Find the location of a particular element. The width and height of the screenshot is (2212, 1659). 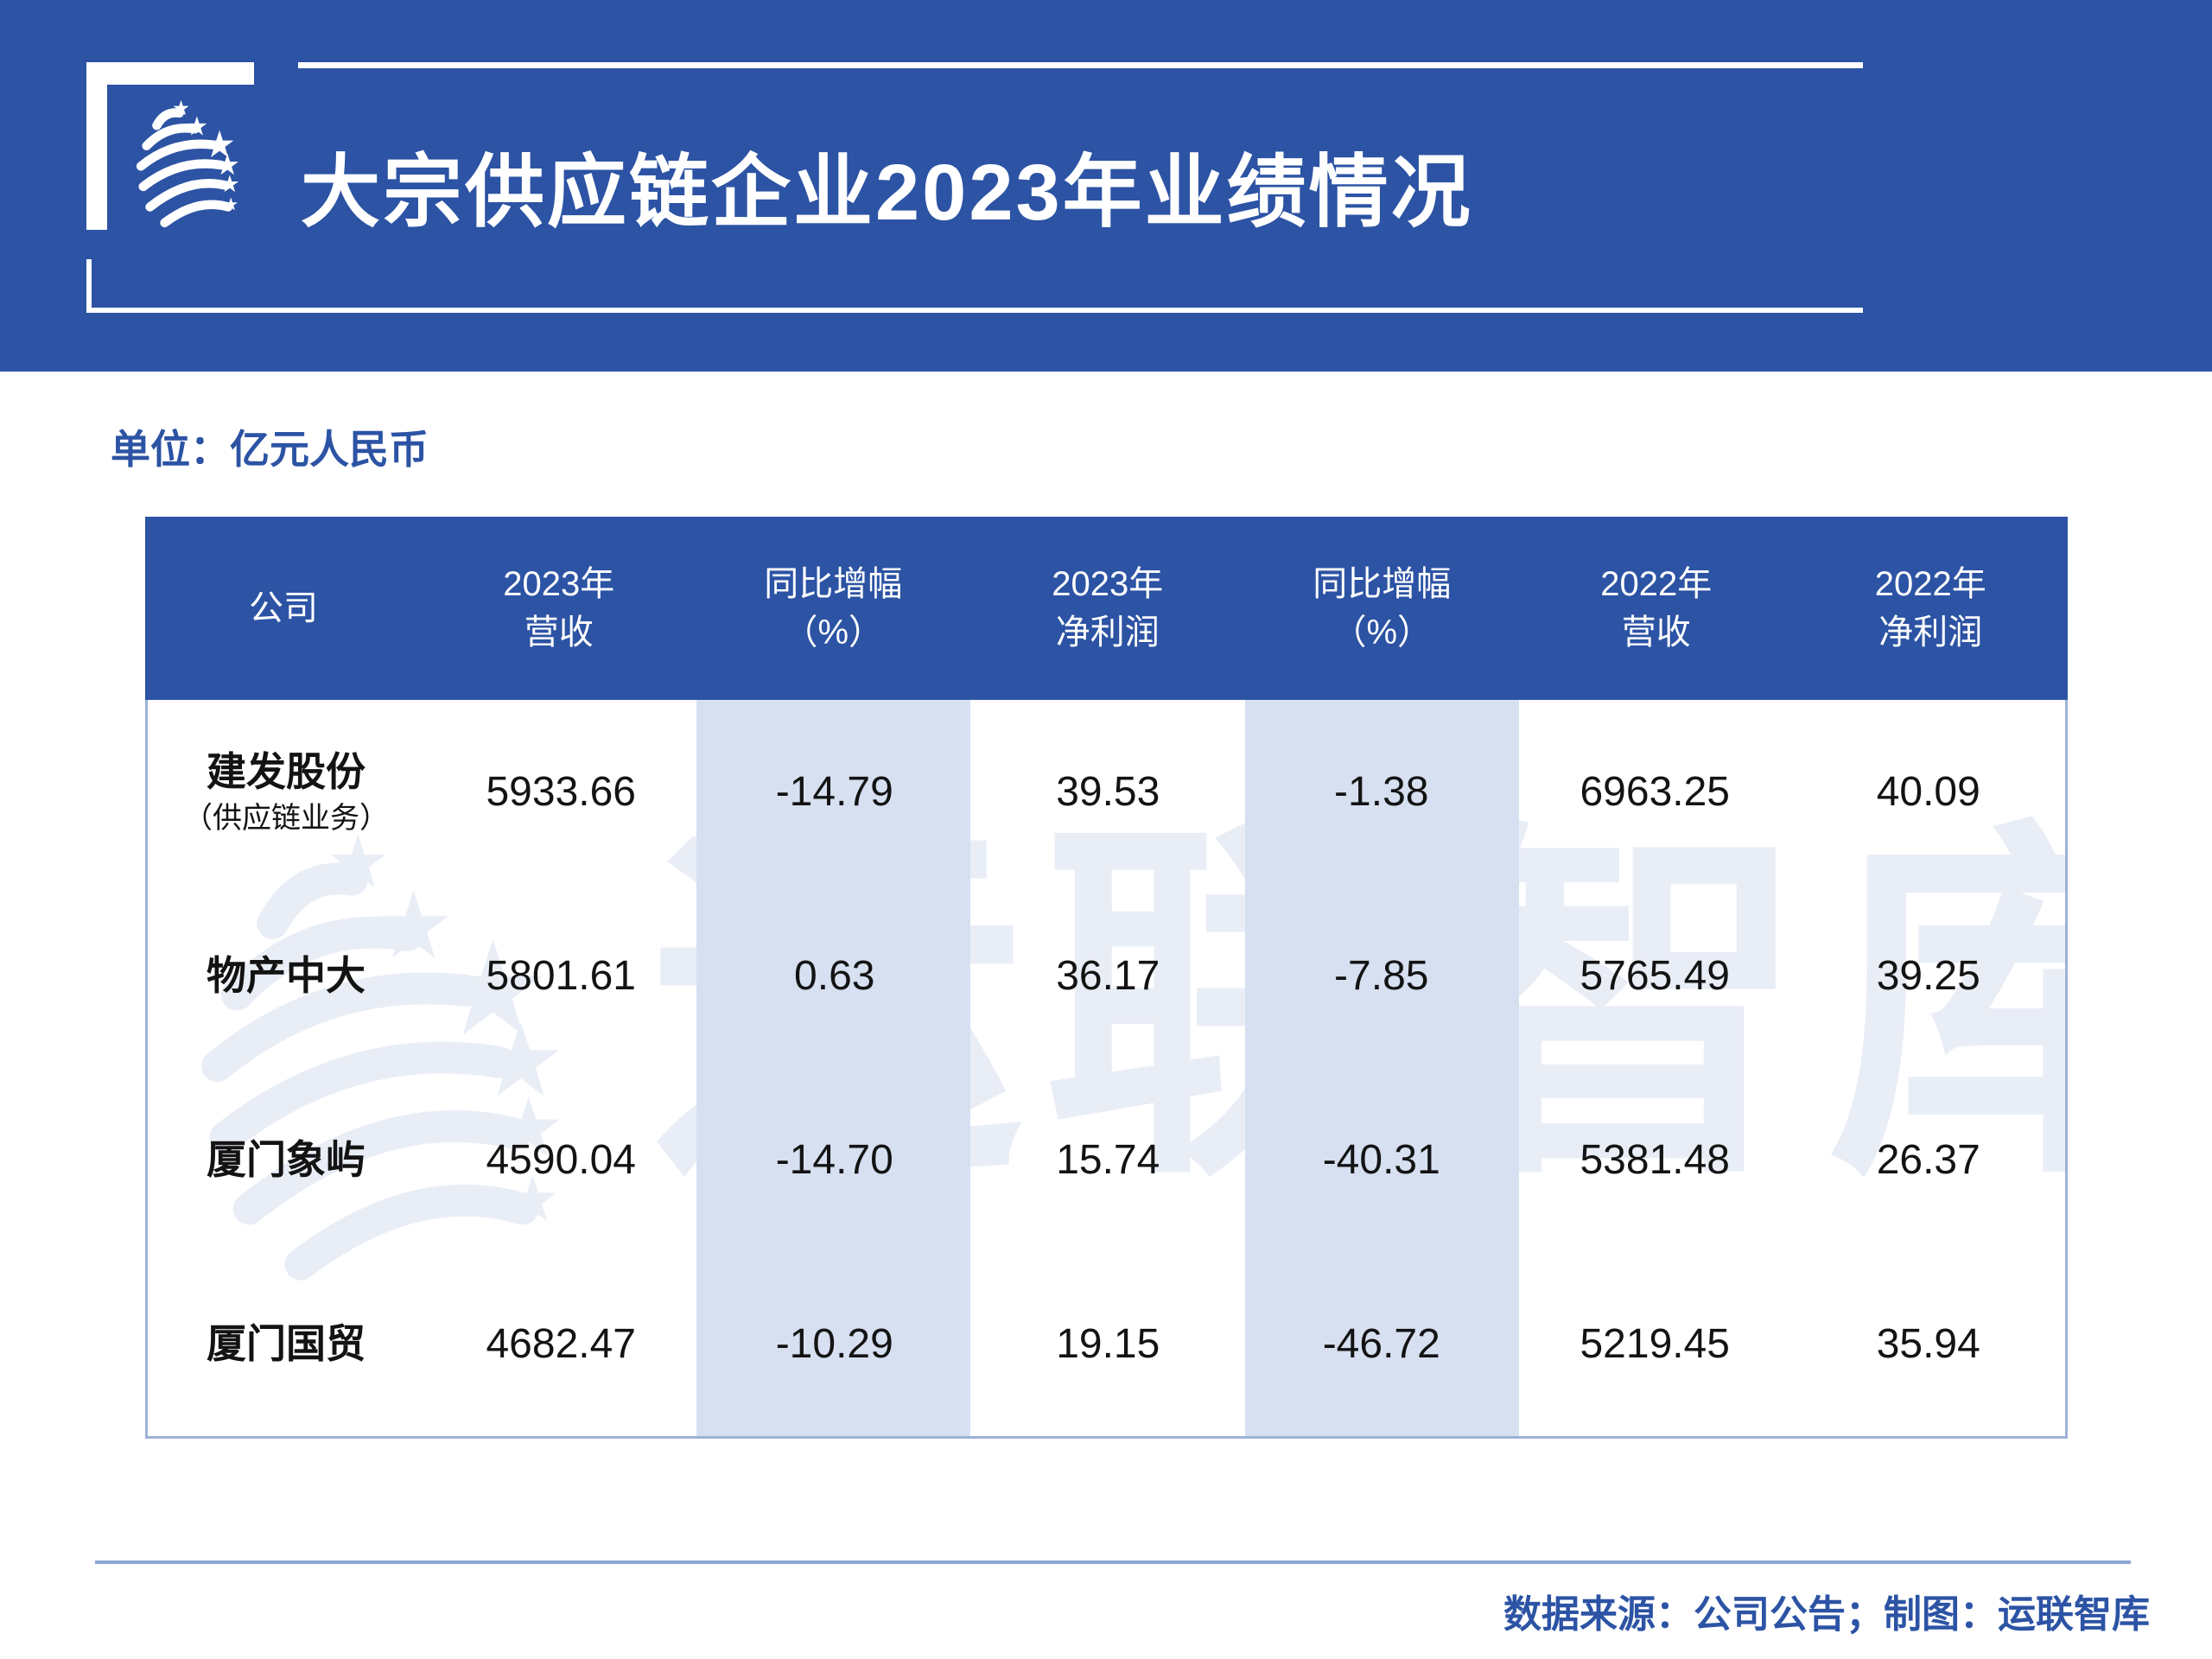

company-cell: 建发股份 （供应链业务） is located at coordinates (286, 792).